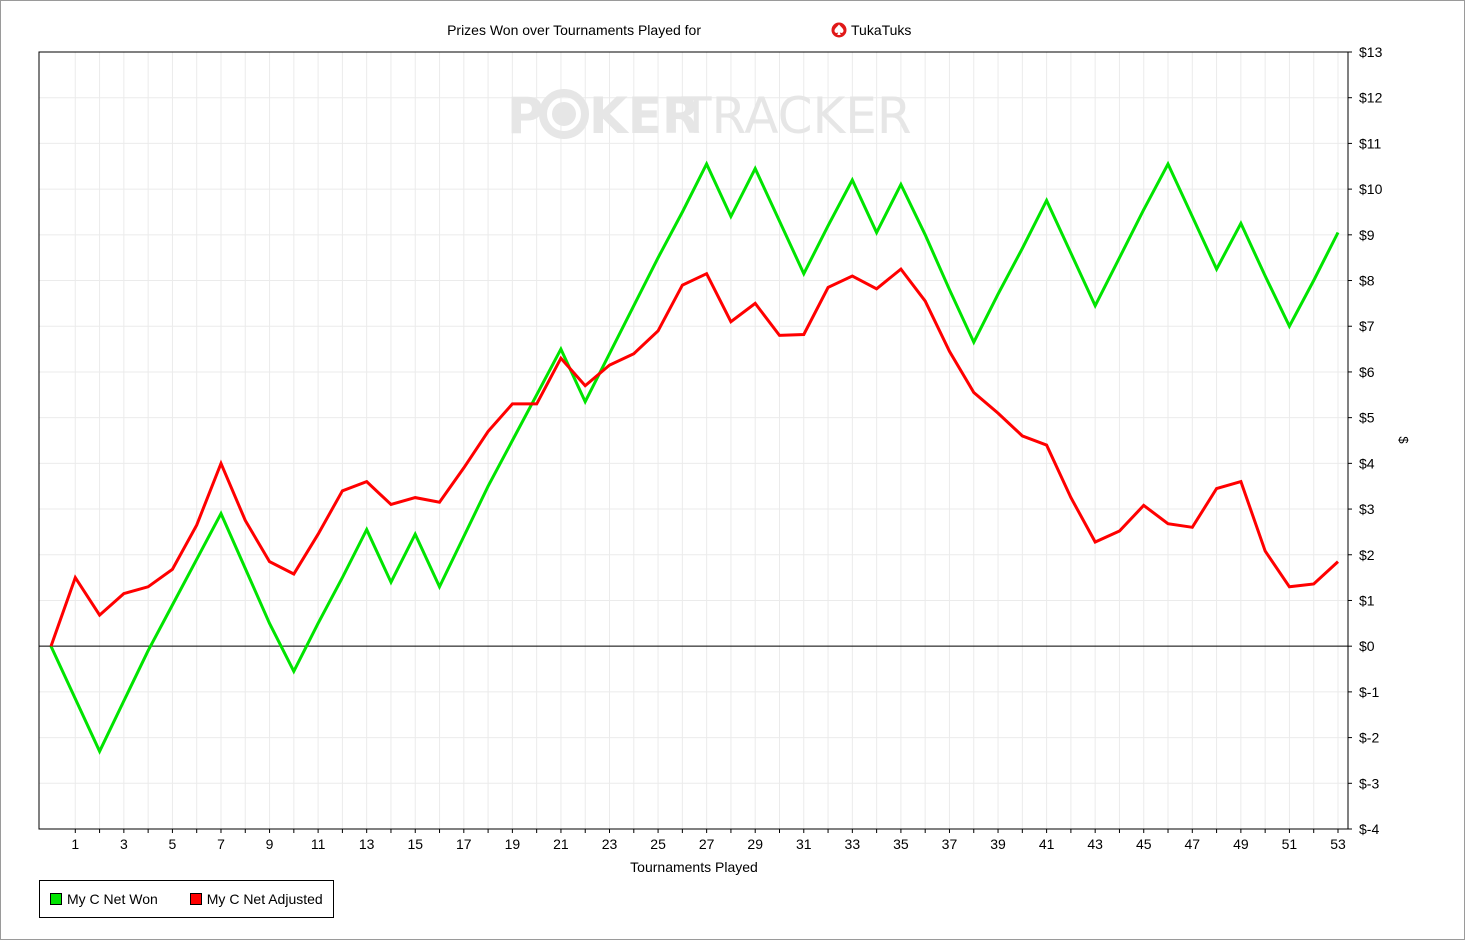 This screenshot has height=941, width=1465. Describe the element at coordinates (658, 844) in the screenshot. I see `x-tick-label: 25` at that location.